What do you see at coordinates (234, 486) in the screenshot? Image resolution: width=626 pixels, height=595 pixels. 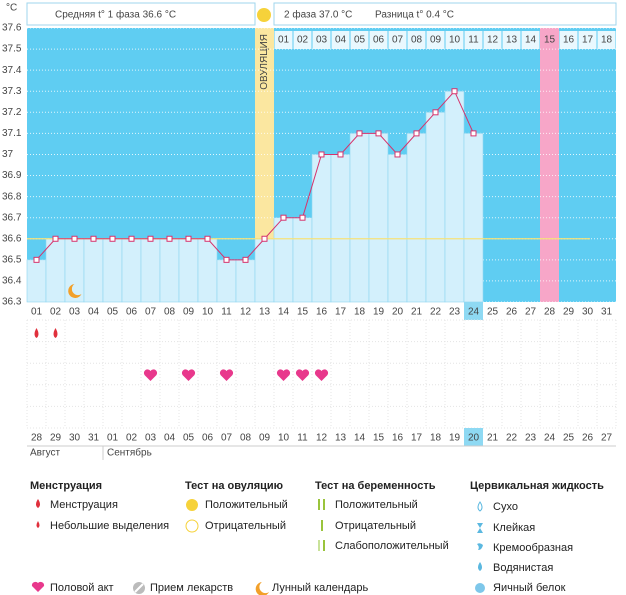 I see `legend-title: Тест на овуляцию` at bounding box center [234, 486].